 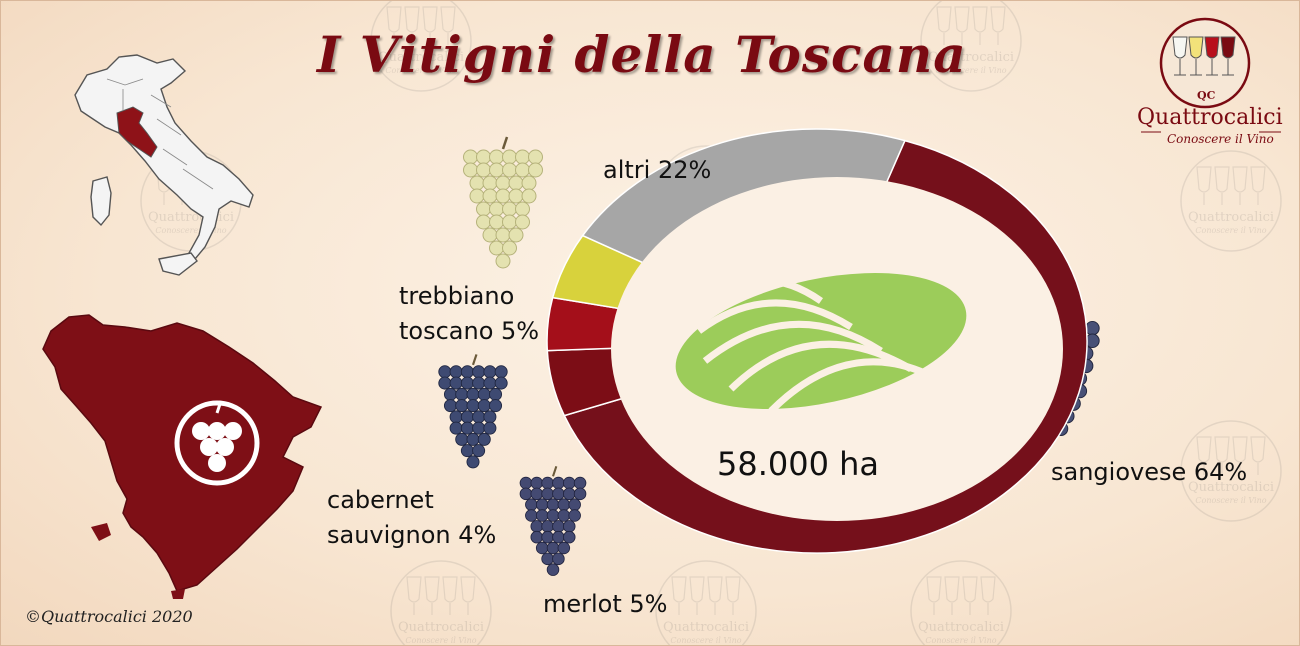 I want to click on center-label: 58.000 ha, so click(x=798, y=464).